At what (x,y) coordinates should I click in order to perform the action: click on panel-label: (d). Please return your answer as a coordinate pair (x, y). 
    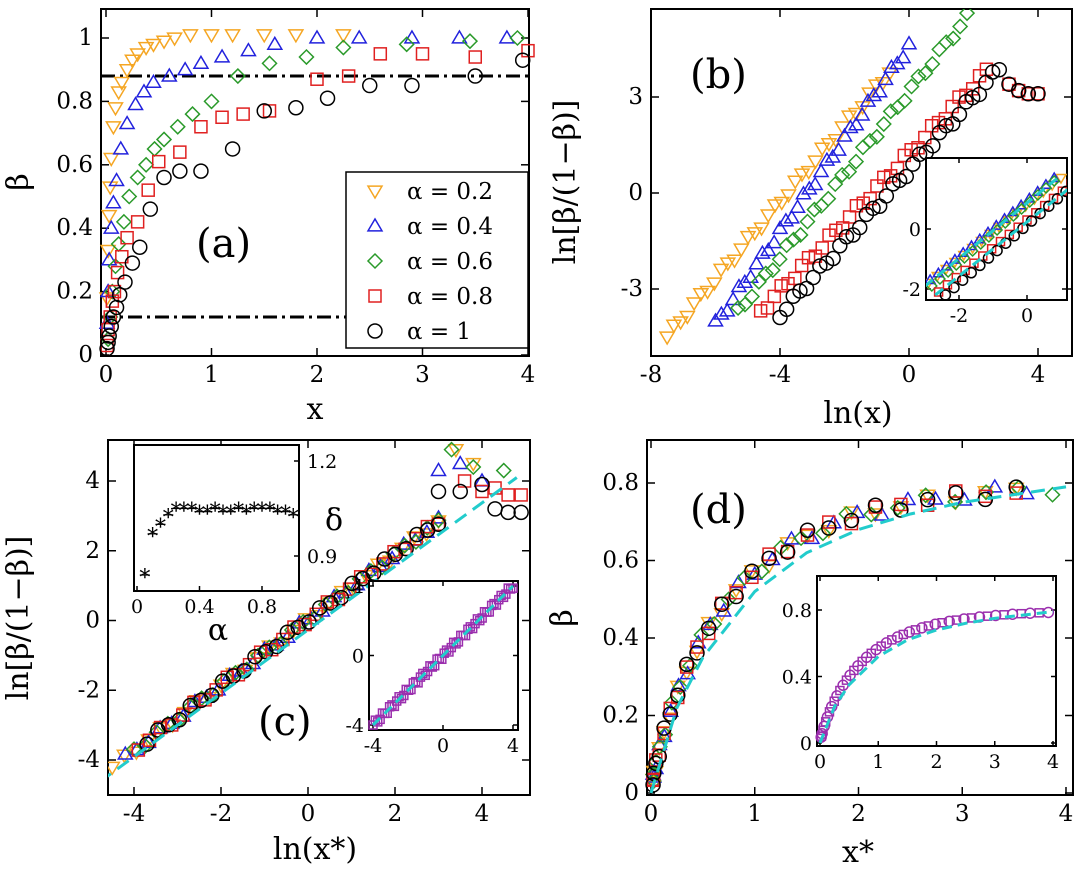
    Looking at the image, I should click on (718, 510).